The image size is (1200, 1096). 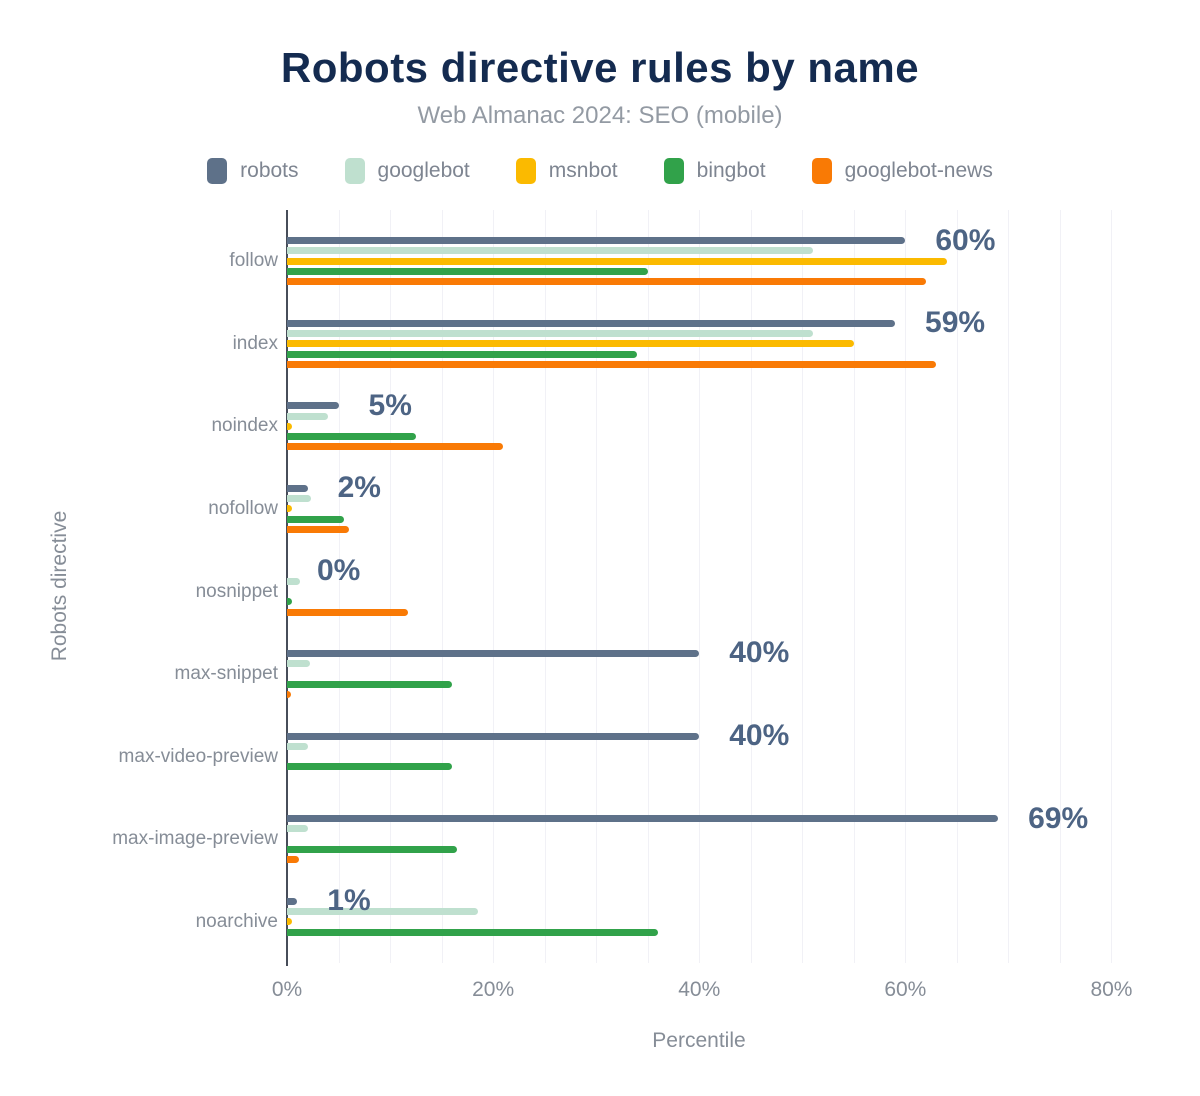 I want to click on bar-googlebot-index, so click(x=550, y=334).